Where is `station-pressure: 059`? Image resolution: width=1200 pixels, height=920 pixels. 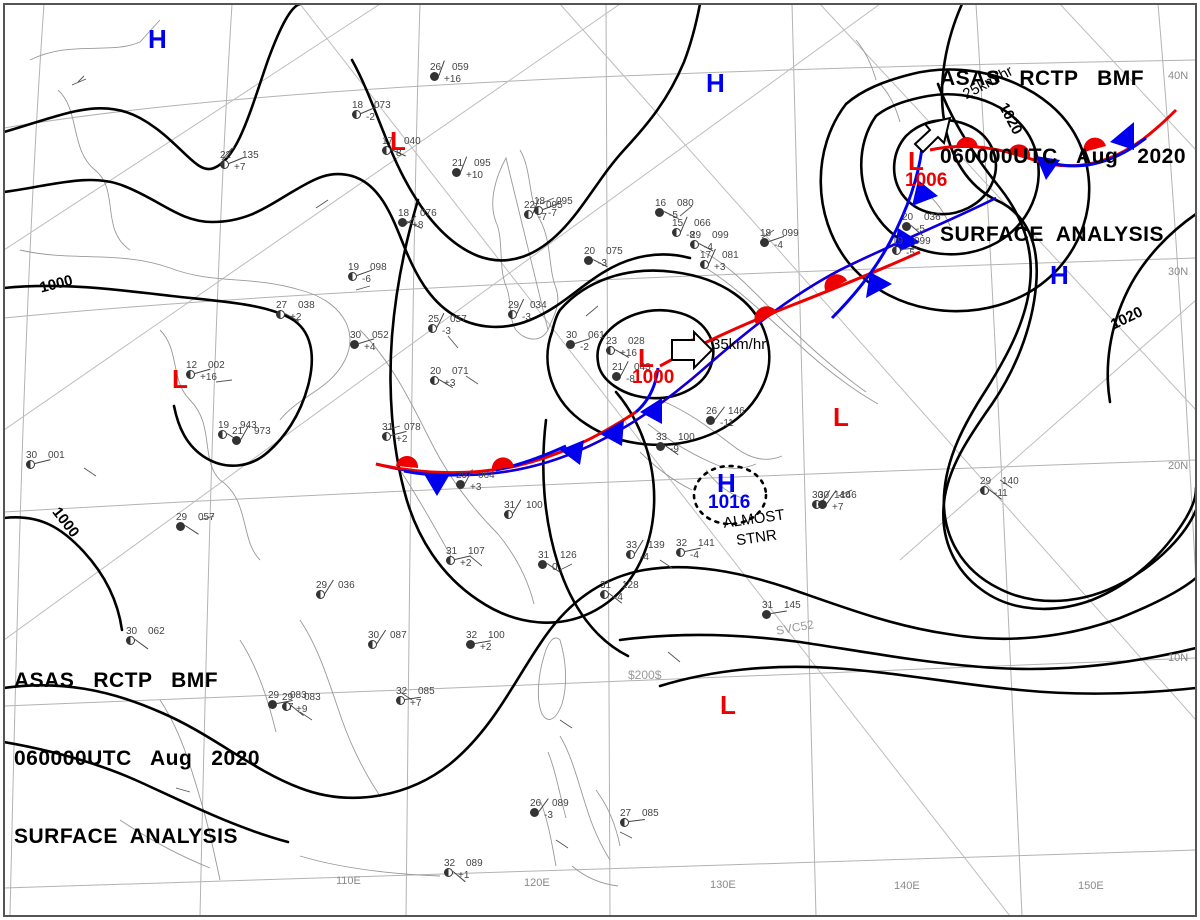
station-pressure: 059 is located at coordinates (460, 67).